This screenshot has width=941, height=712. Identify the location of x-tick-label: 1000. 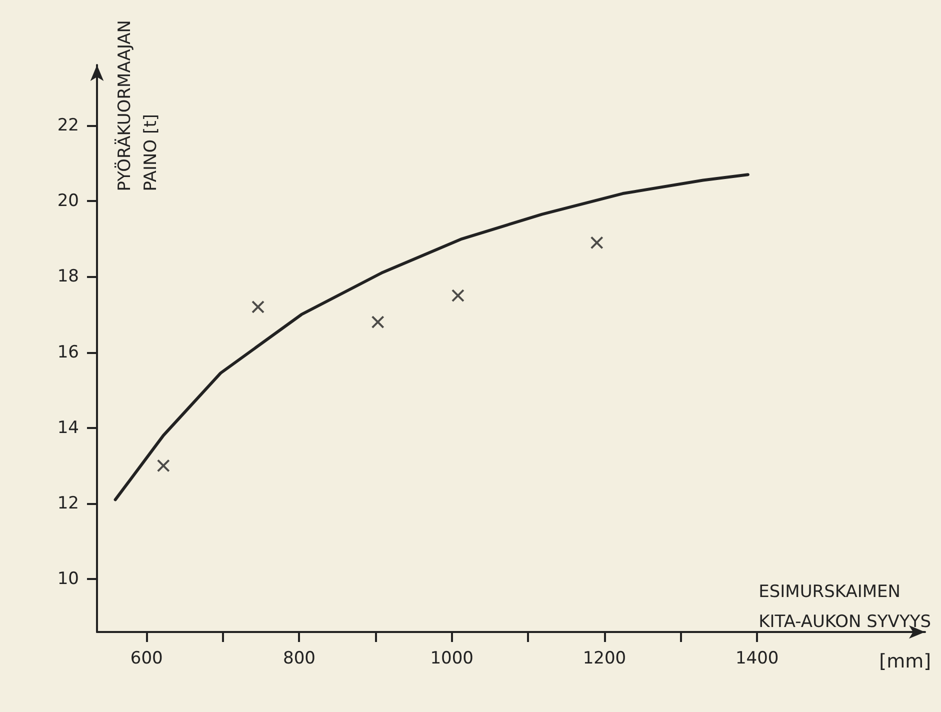
(452, 658).